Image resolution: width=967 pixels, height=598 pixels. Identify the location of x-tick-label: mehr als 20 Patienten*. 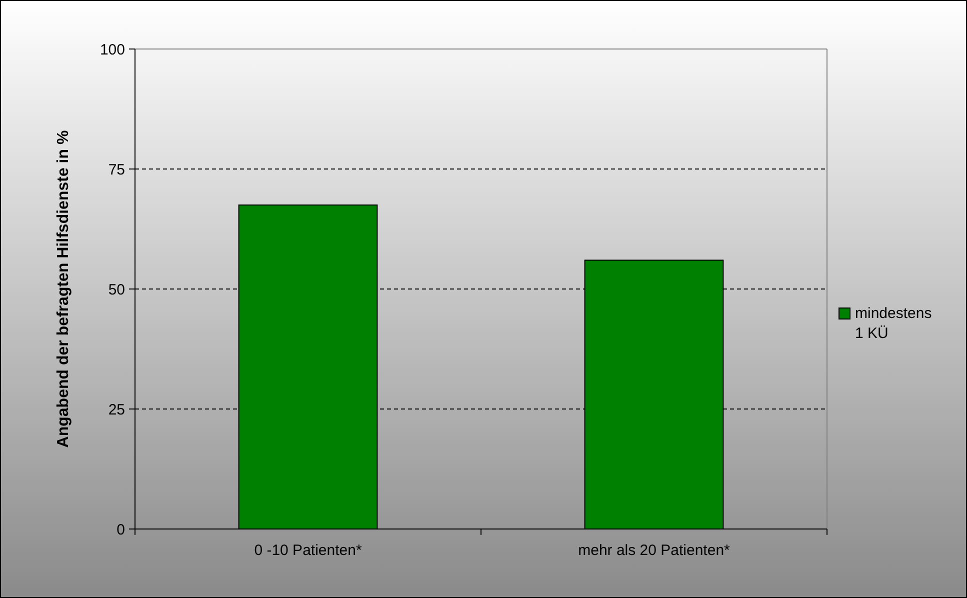
(654, 550).